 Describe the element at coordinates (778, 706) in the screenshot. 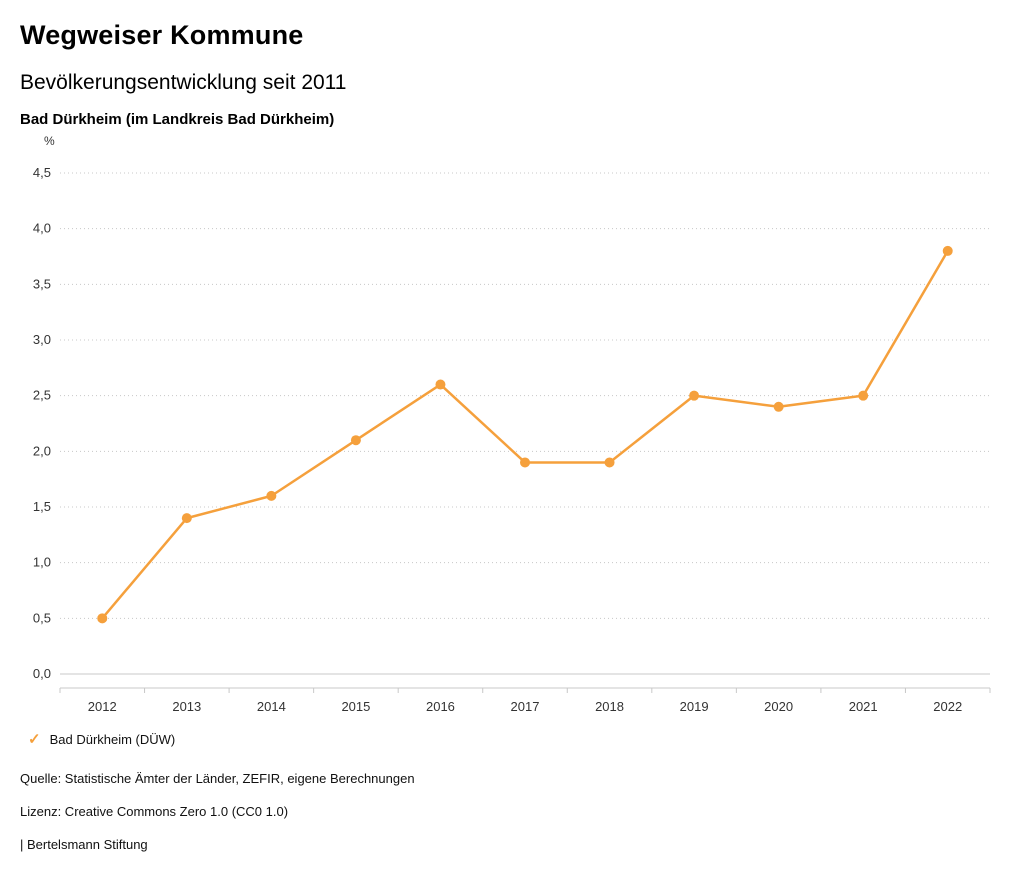

I see `x-tick-label: 2020` at that location.